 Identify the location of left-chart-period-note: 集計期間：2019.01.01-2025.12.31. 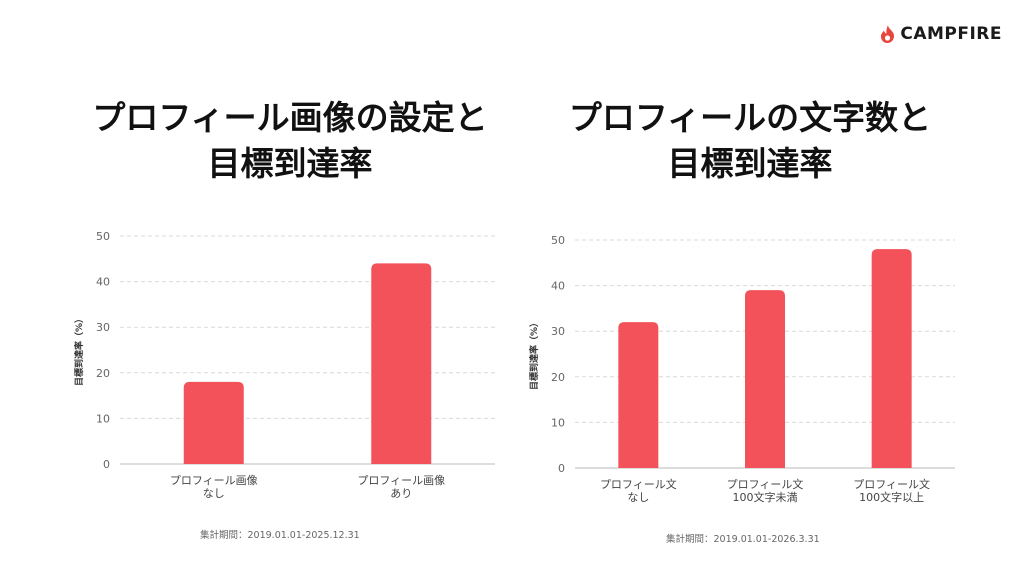
(280, 535).